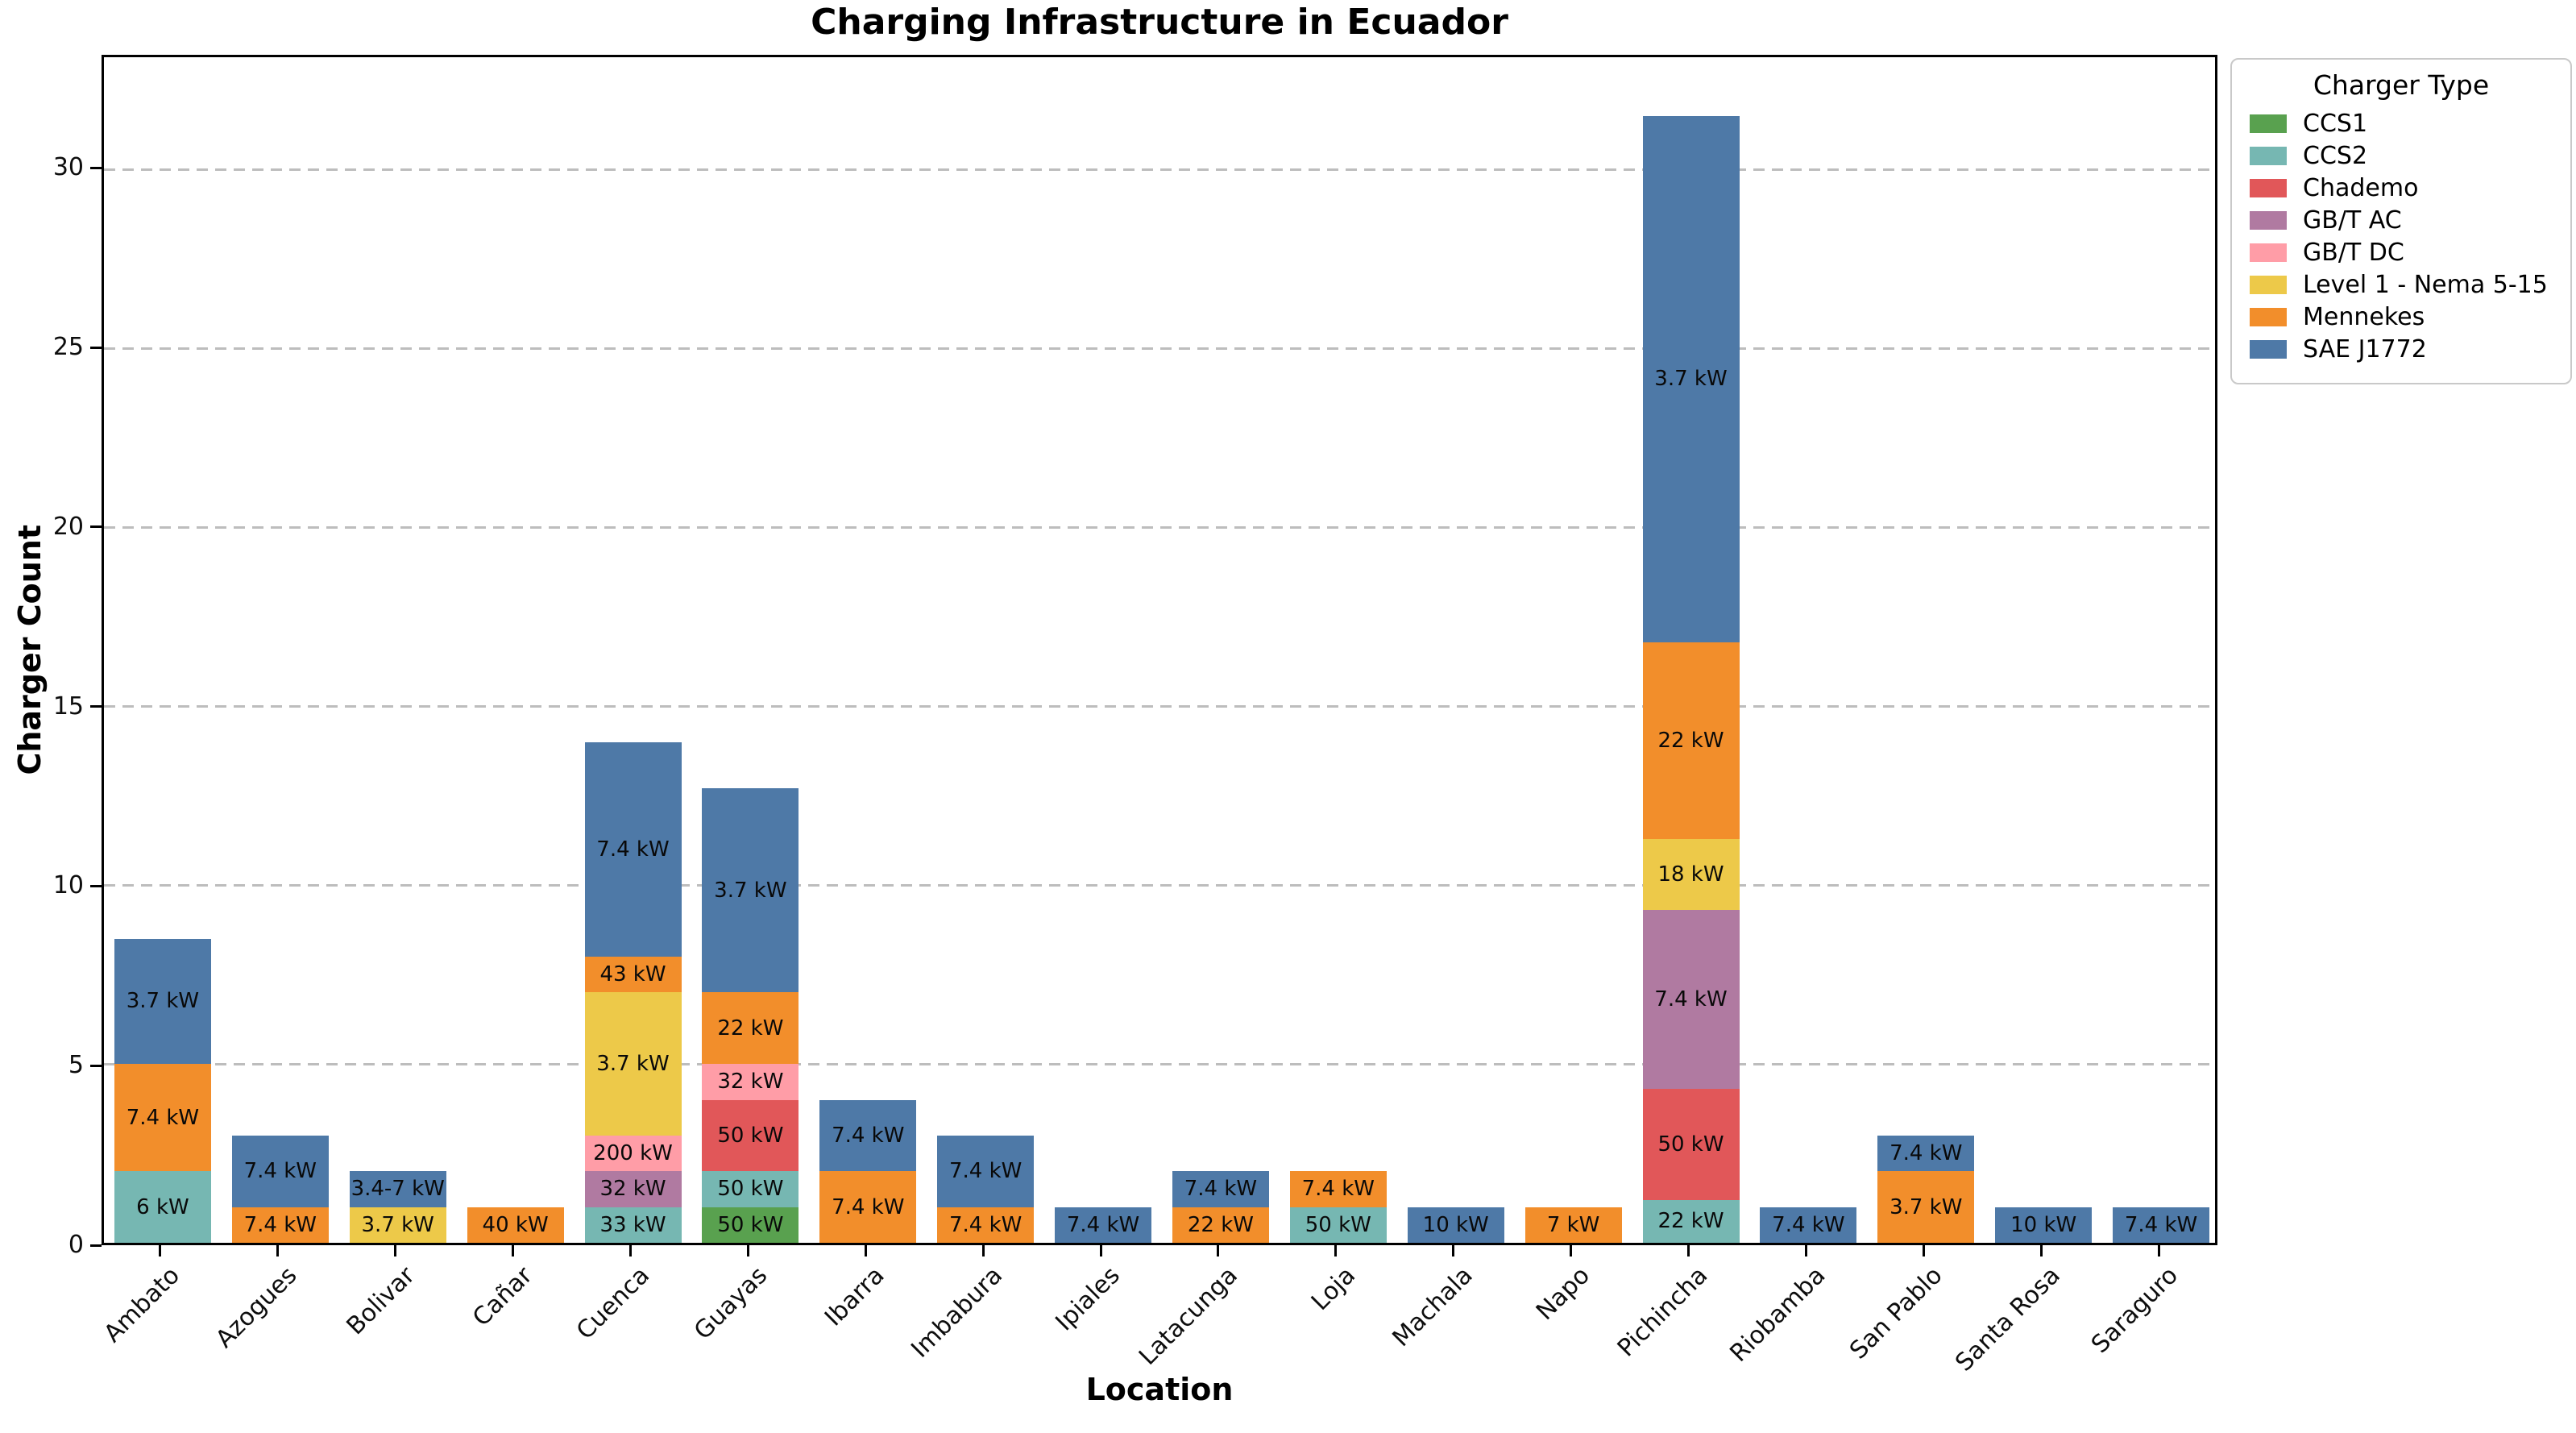 The image size is (2576, 1433). I want to click on legend-item-label: GB/T DC, so click(2353, 253).